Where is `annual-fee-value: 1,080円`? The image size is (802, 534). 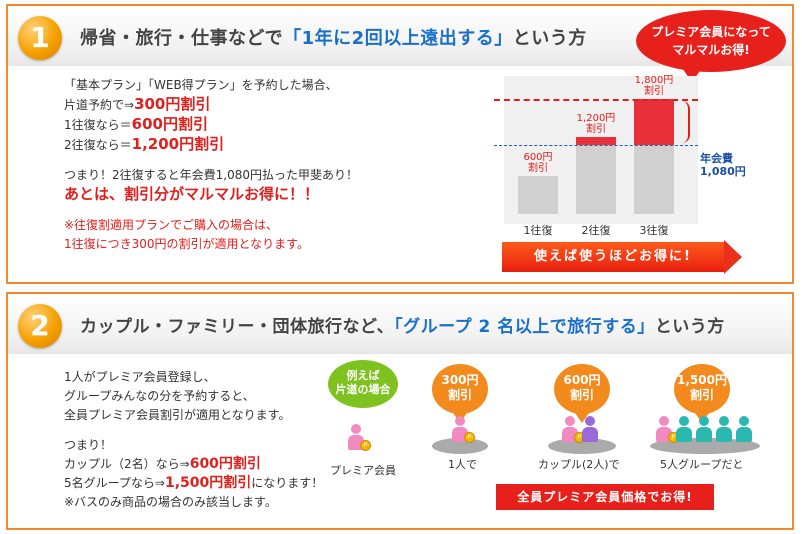 annual-fee-value: 1,080円 is located at coordinates (723, 171).